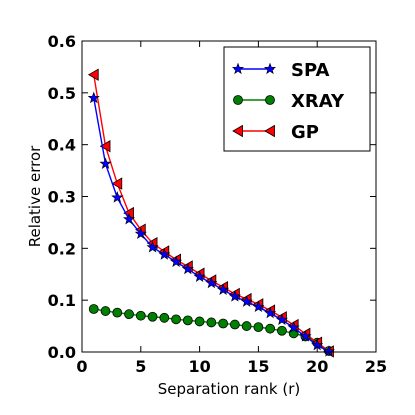 The image size is (415, 415). I want to click on legend-item-gp: GP, so click(275, 132).